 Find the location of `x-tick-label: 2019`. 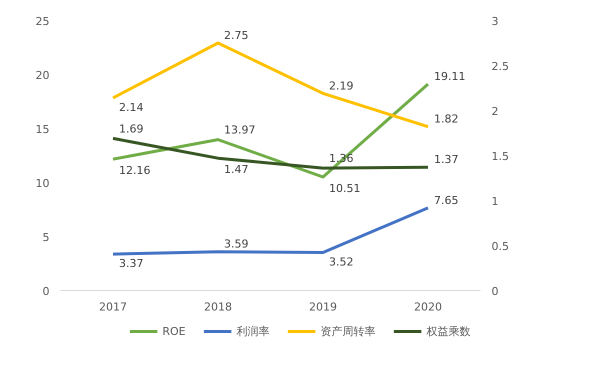

x-tick-label: 2019 is located at coordinates (323, 307).